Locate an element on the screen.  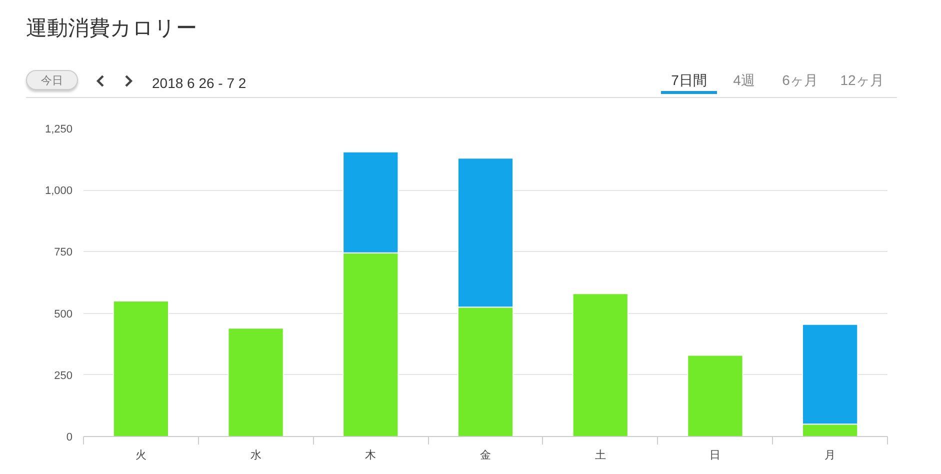
chart-subtitle: 2018 6 26 - 7 2 is located at coordinates (199, 83).